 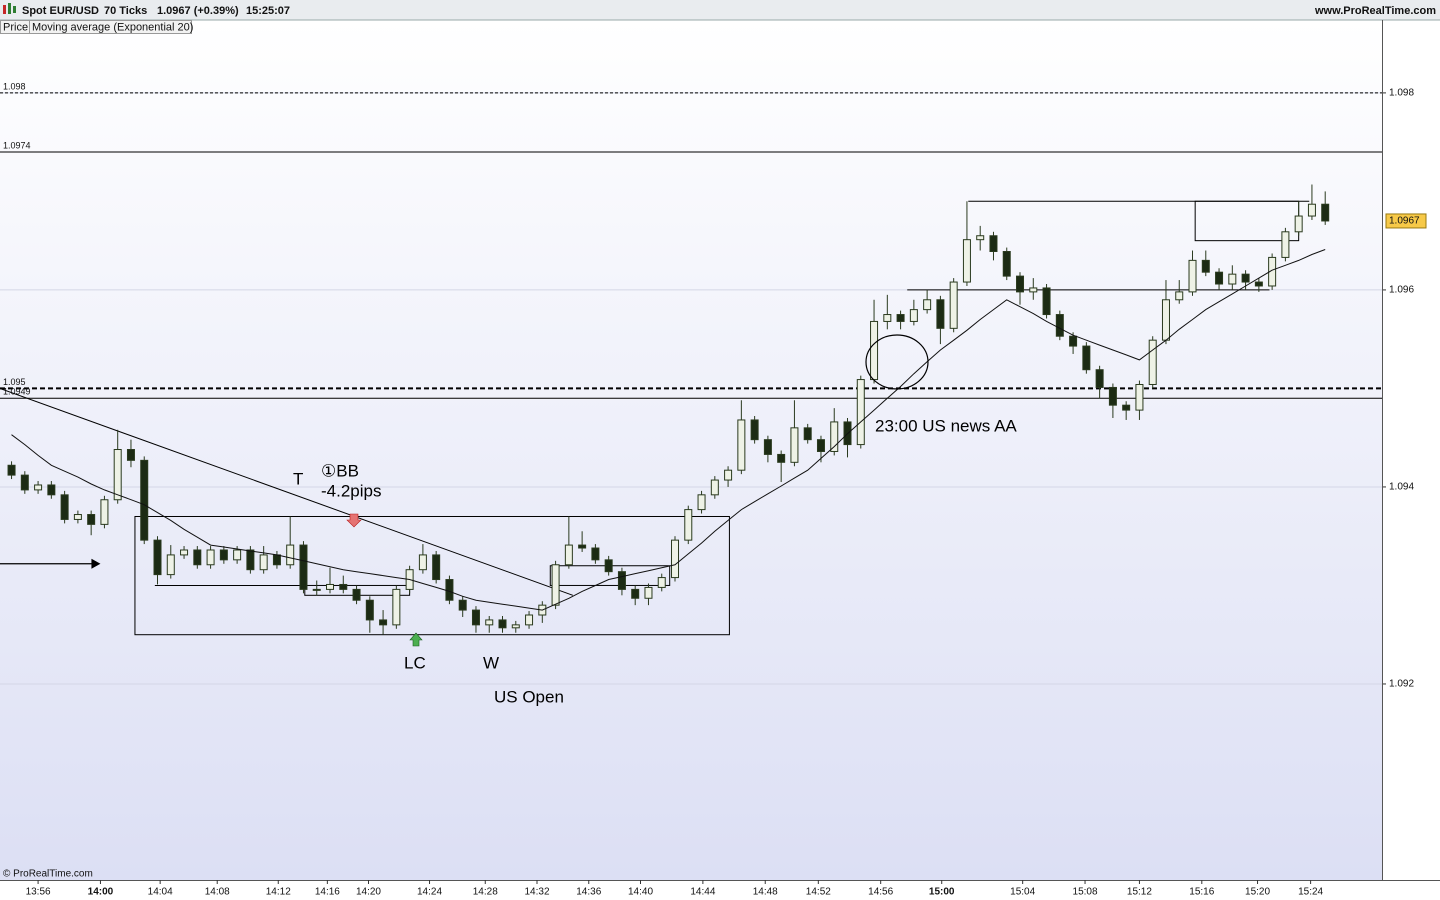 I want to click on range-box, so click(x=432, y=575).